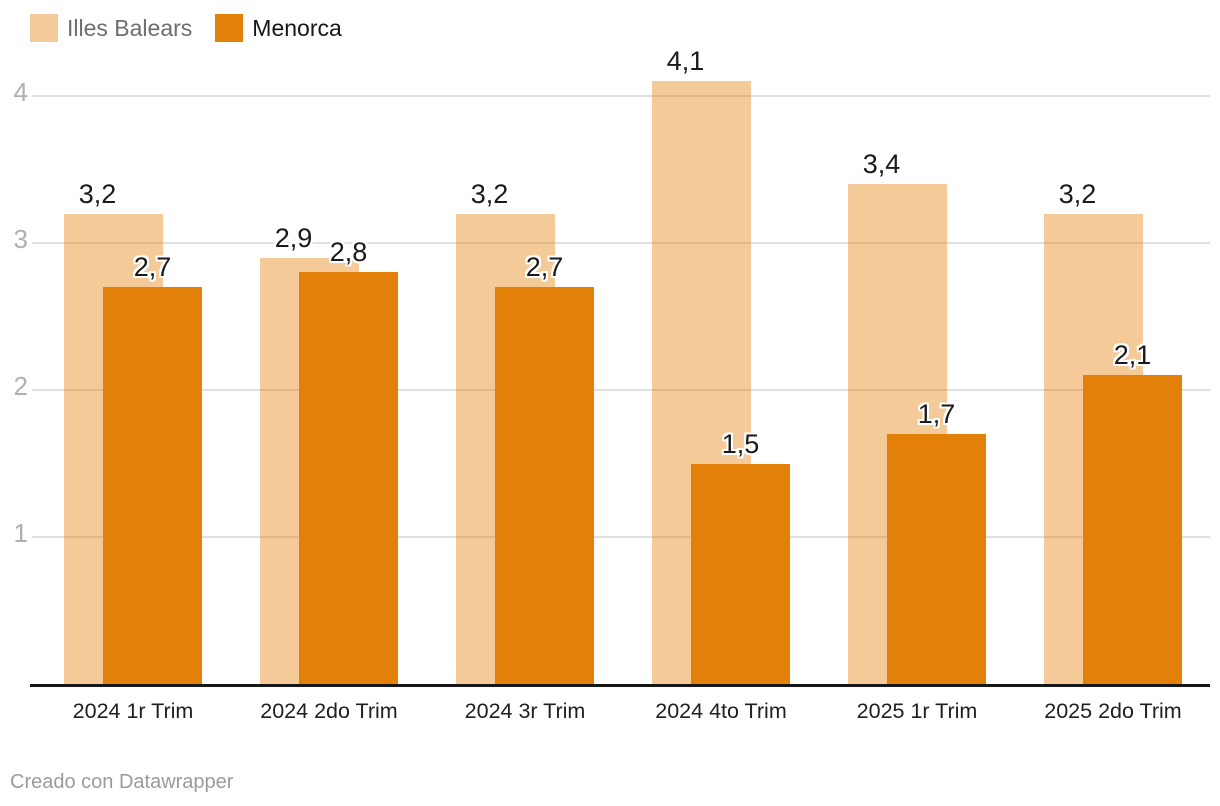 The width and height of the screenshot is (1220, 806). What do you see at coordinates (544, 267) in the screenshot?
I see `value-label-menorca-3: 2,7` at bounding box center [544, 267].